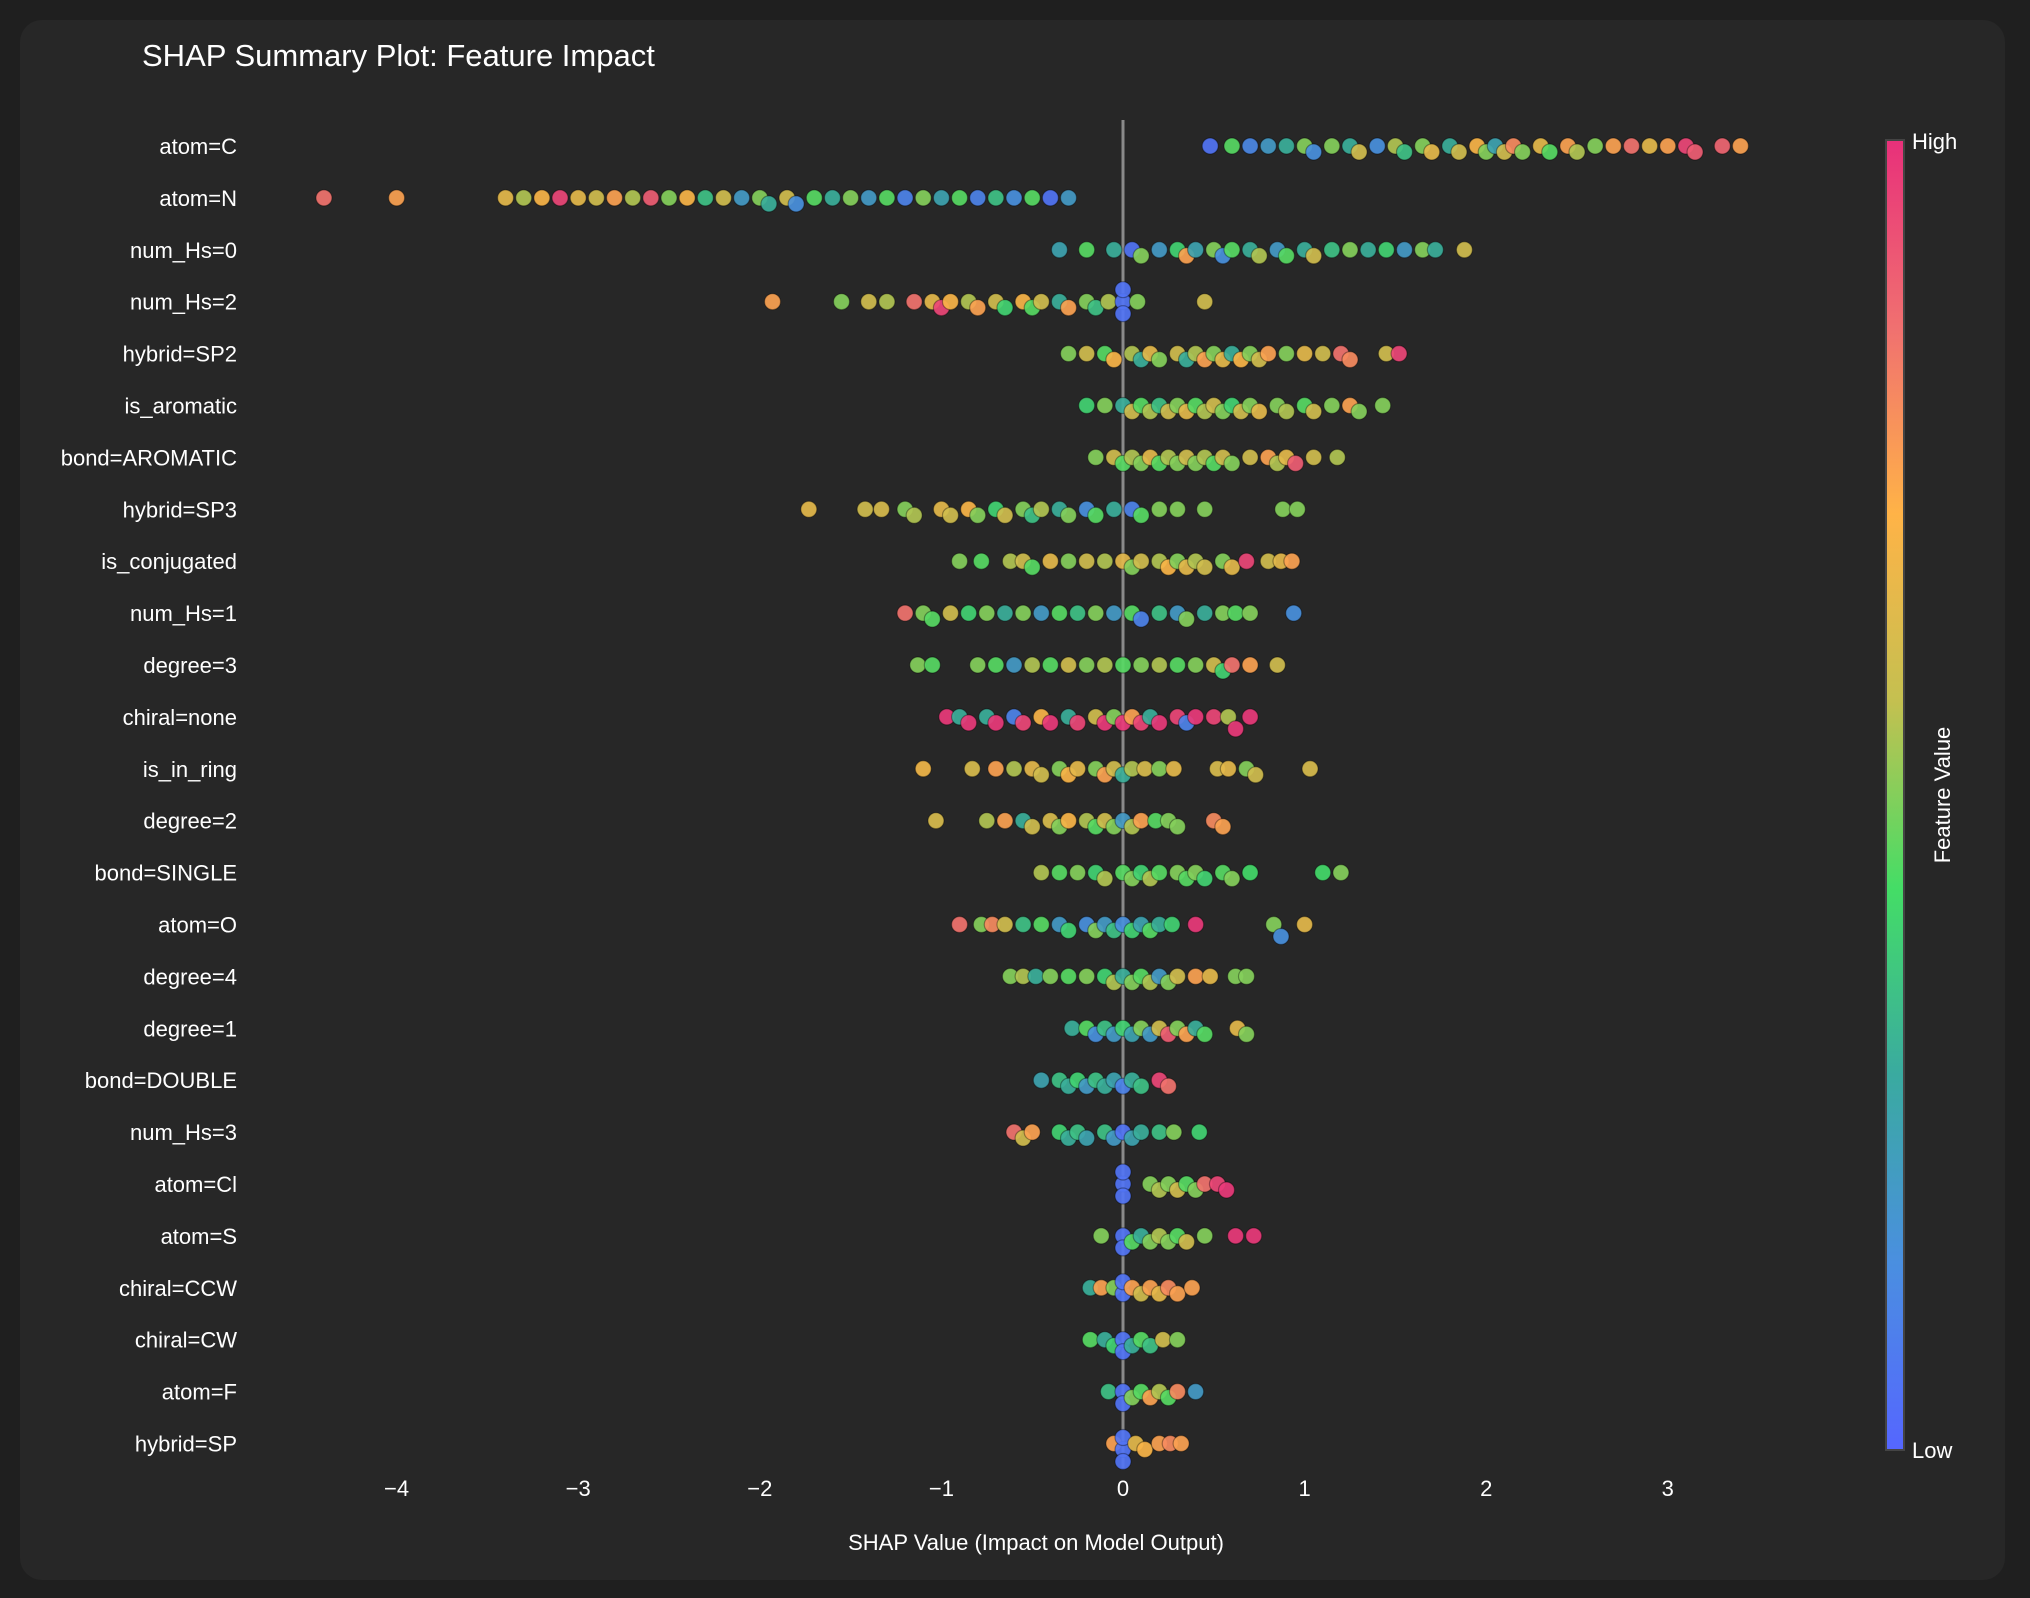 The image size is (2030, 1598). What do you see at coordinates (161, 1080) in the screenshot?
I see `feature-label: bond=DOUBLE` at bounding box center [161, 1080].